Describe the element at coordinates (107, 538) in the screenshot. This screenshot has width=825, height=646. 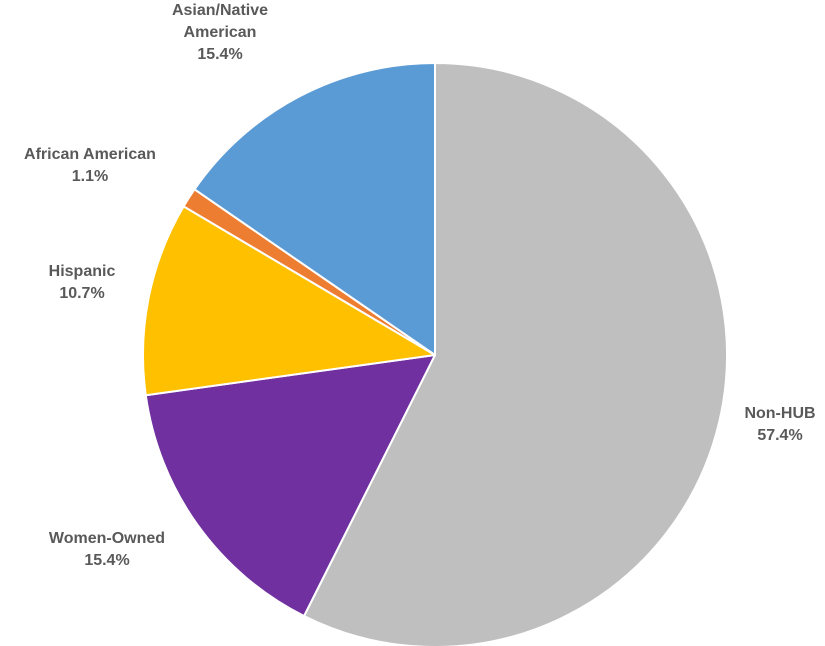
I see `slice-name-label: Women-Owned` at that location.